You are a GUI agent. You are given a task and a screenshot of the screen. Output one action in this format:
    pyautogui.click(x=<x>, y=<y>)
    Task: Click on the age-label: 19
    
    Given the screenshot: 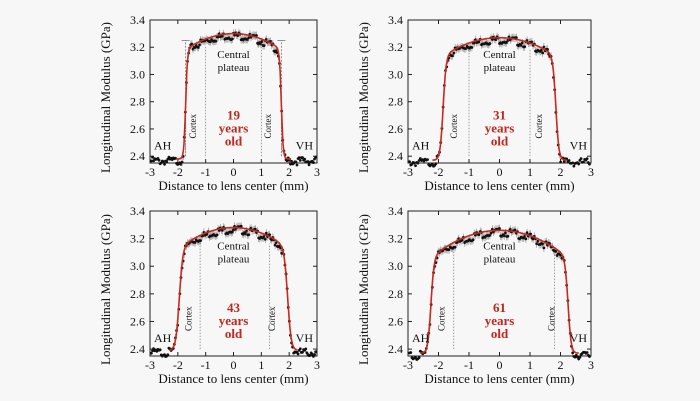 What is the action you would take?
    pyautogui.click(x=234, y=114)
    